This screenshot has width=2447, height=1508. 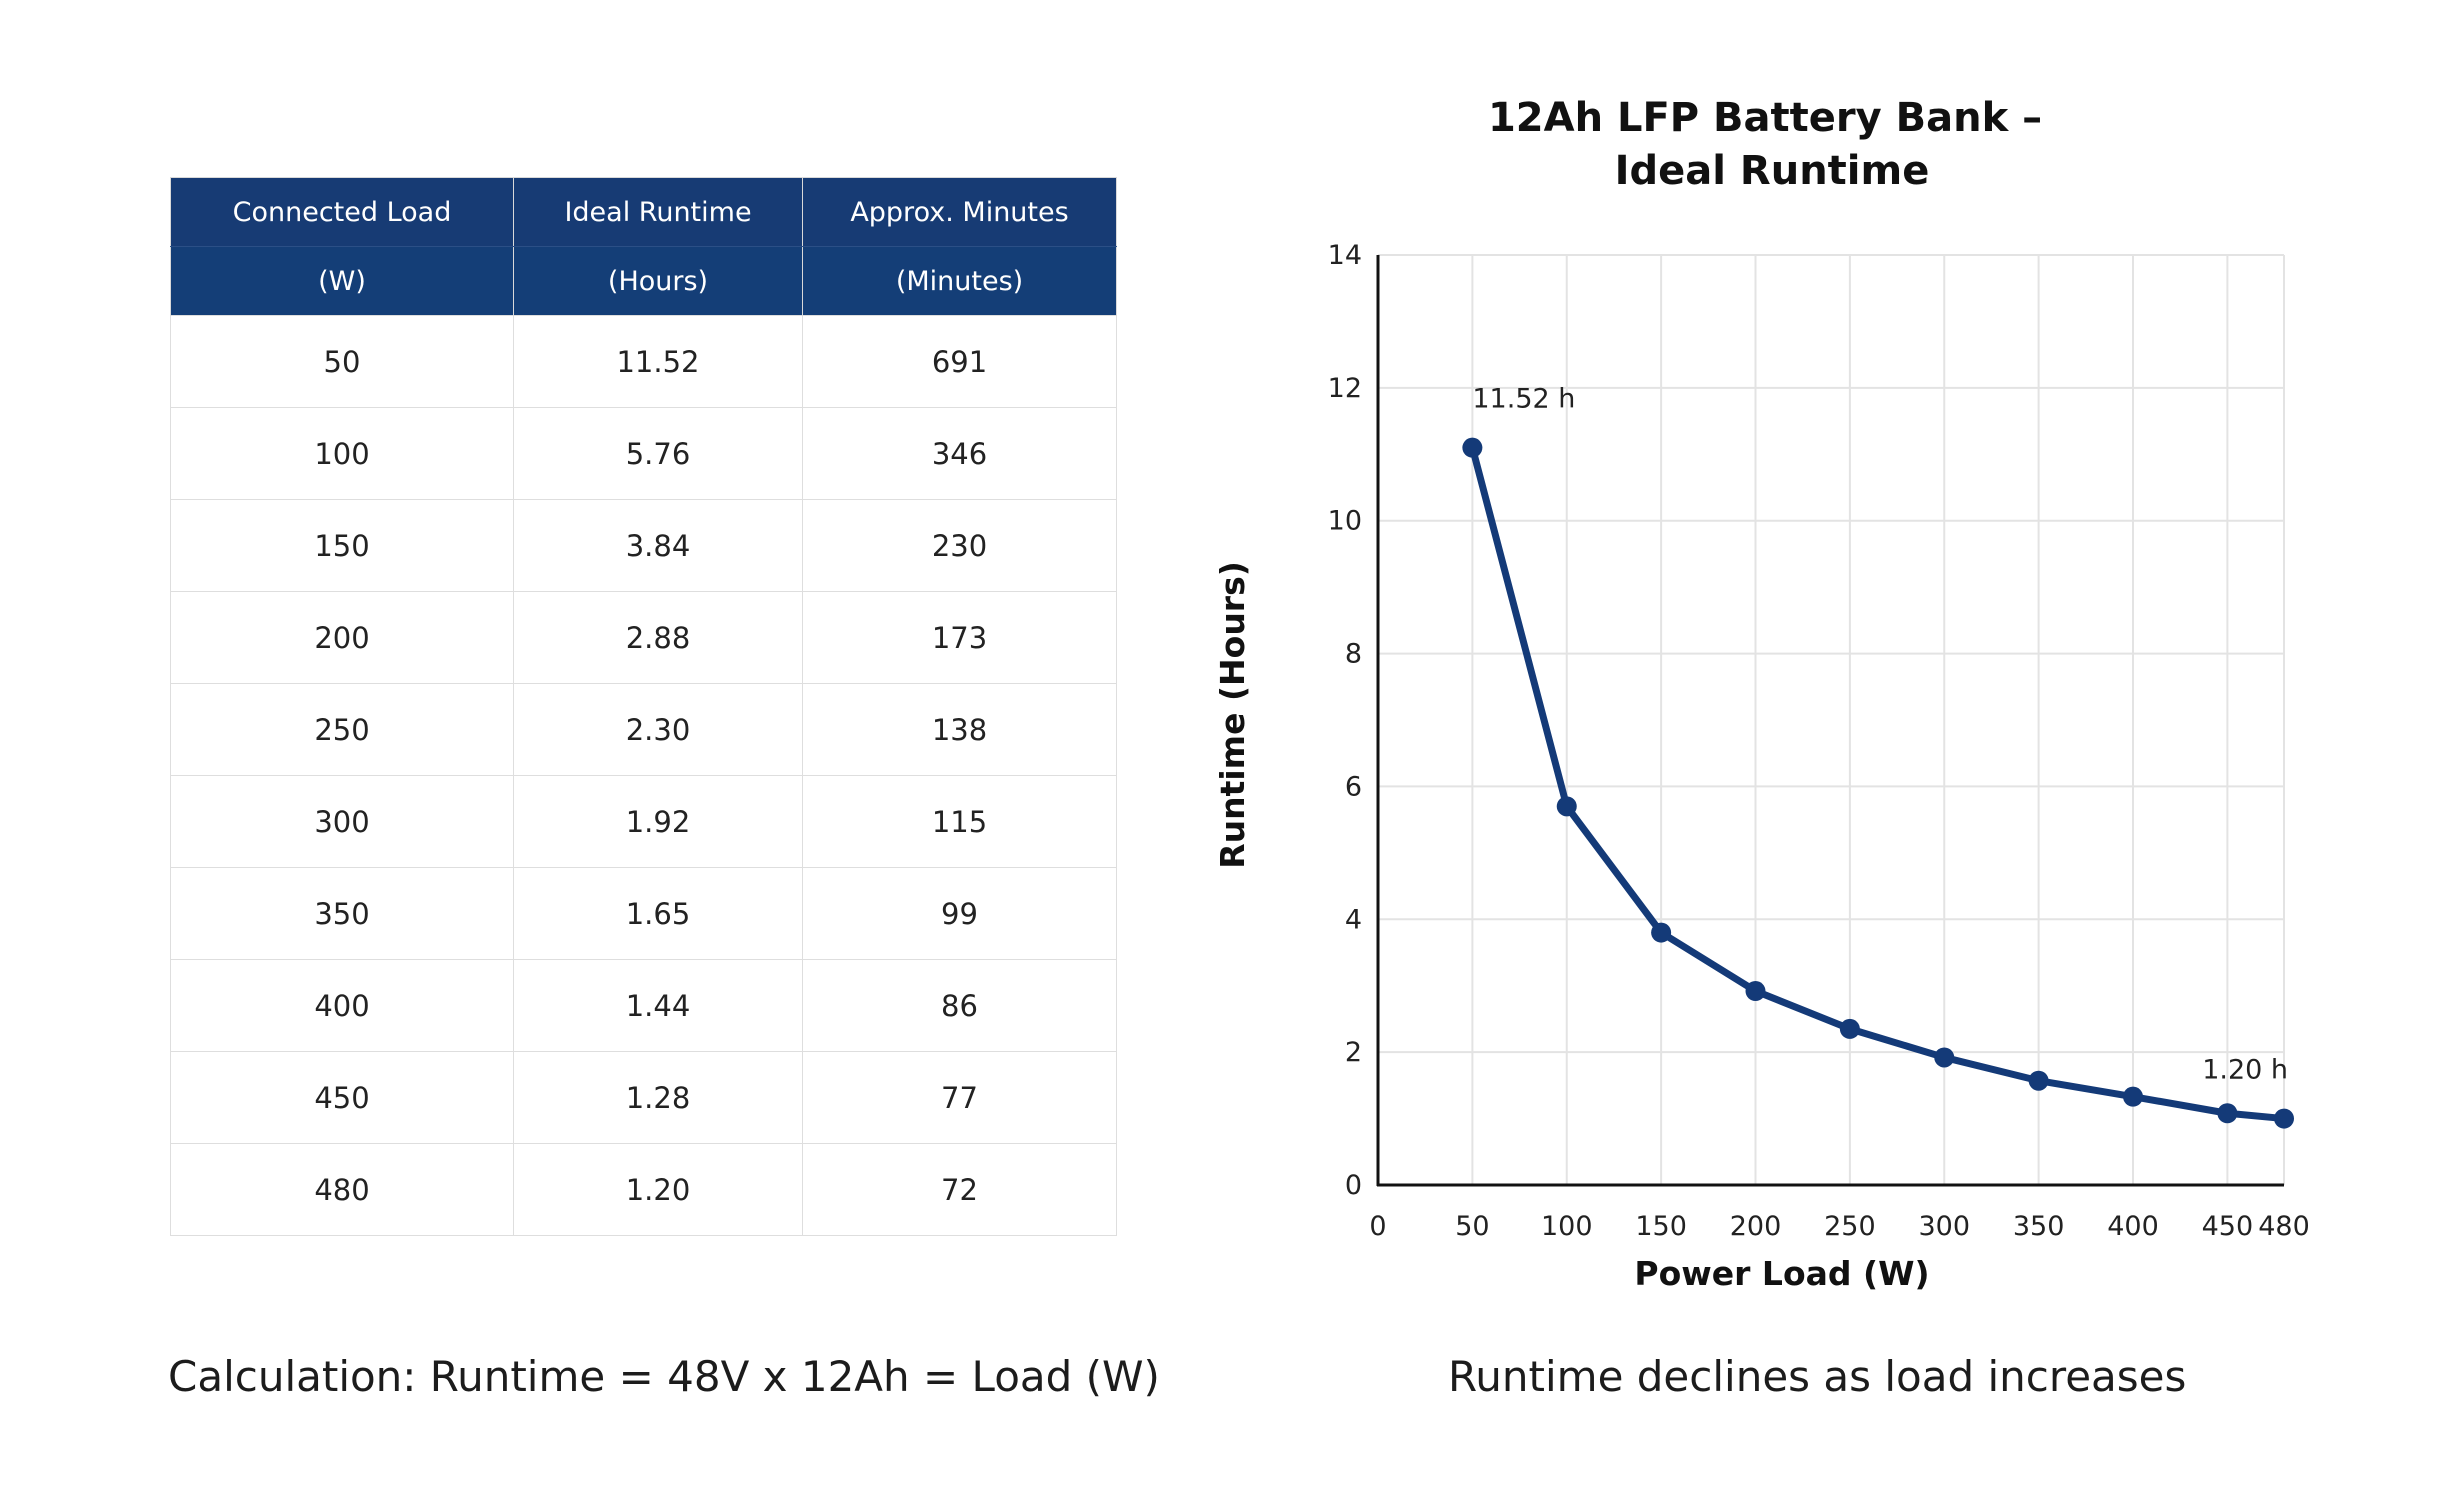 I want to click on cell-runtime: 5.76, so click(x=658, y=453).